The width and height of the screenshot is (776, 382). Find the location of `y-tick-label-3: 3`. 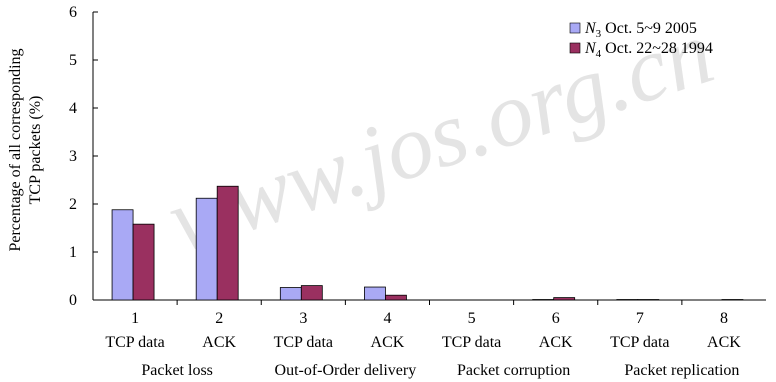

y-tick-label-3: 3 is located at coordinates (73, 156).